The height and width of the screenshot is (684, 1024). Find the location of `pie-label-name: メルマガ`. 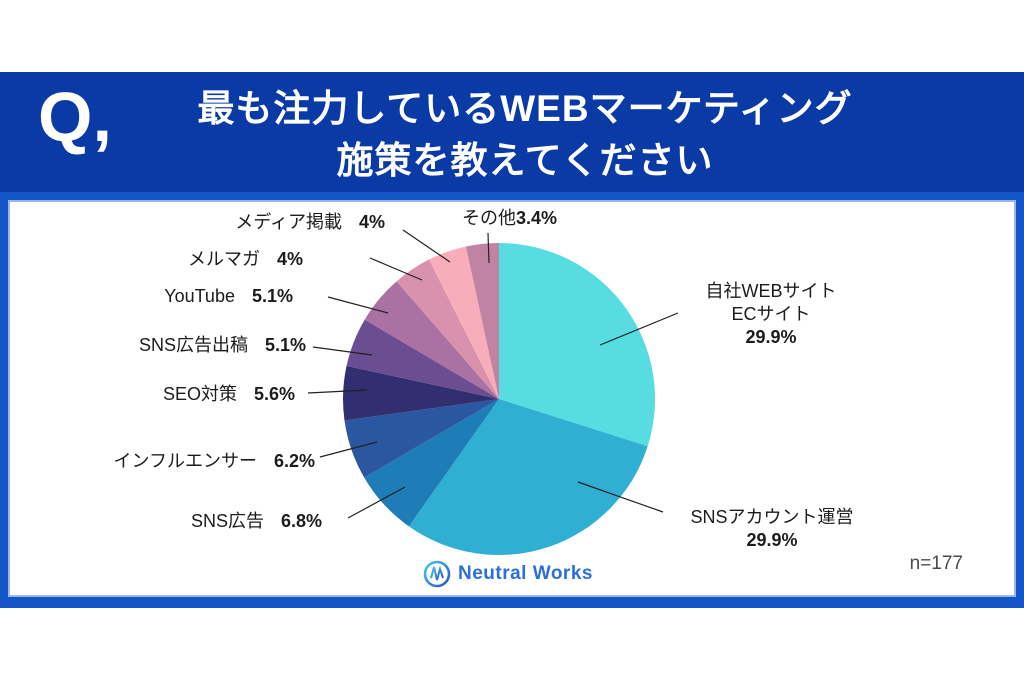

pie-label-name: メルマガ is located at coordinates (223, 259).